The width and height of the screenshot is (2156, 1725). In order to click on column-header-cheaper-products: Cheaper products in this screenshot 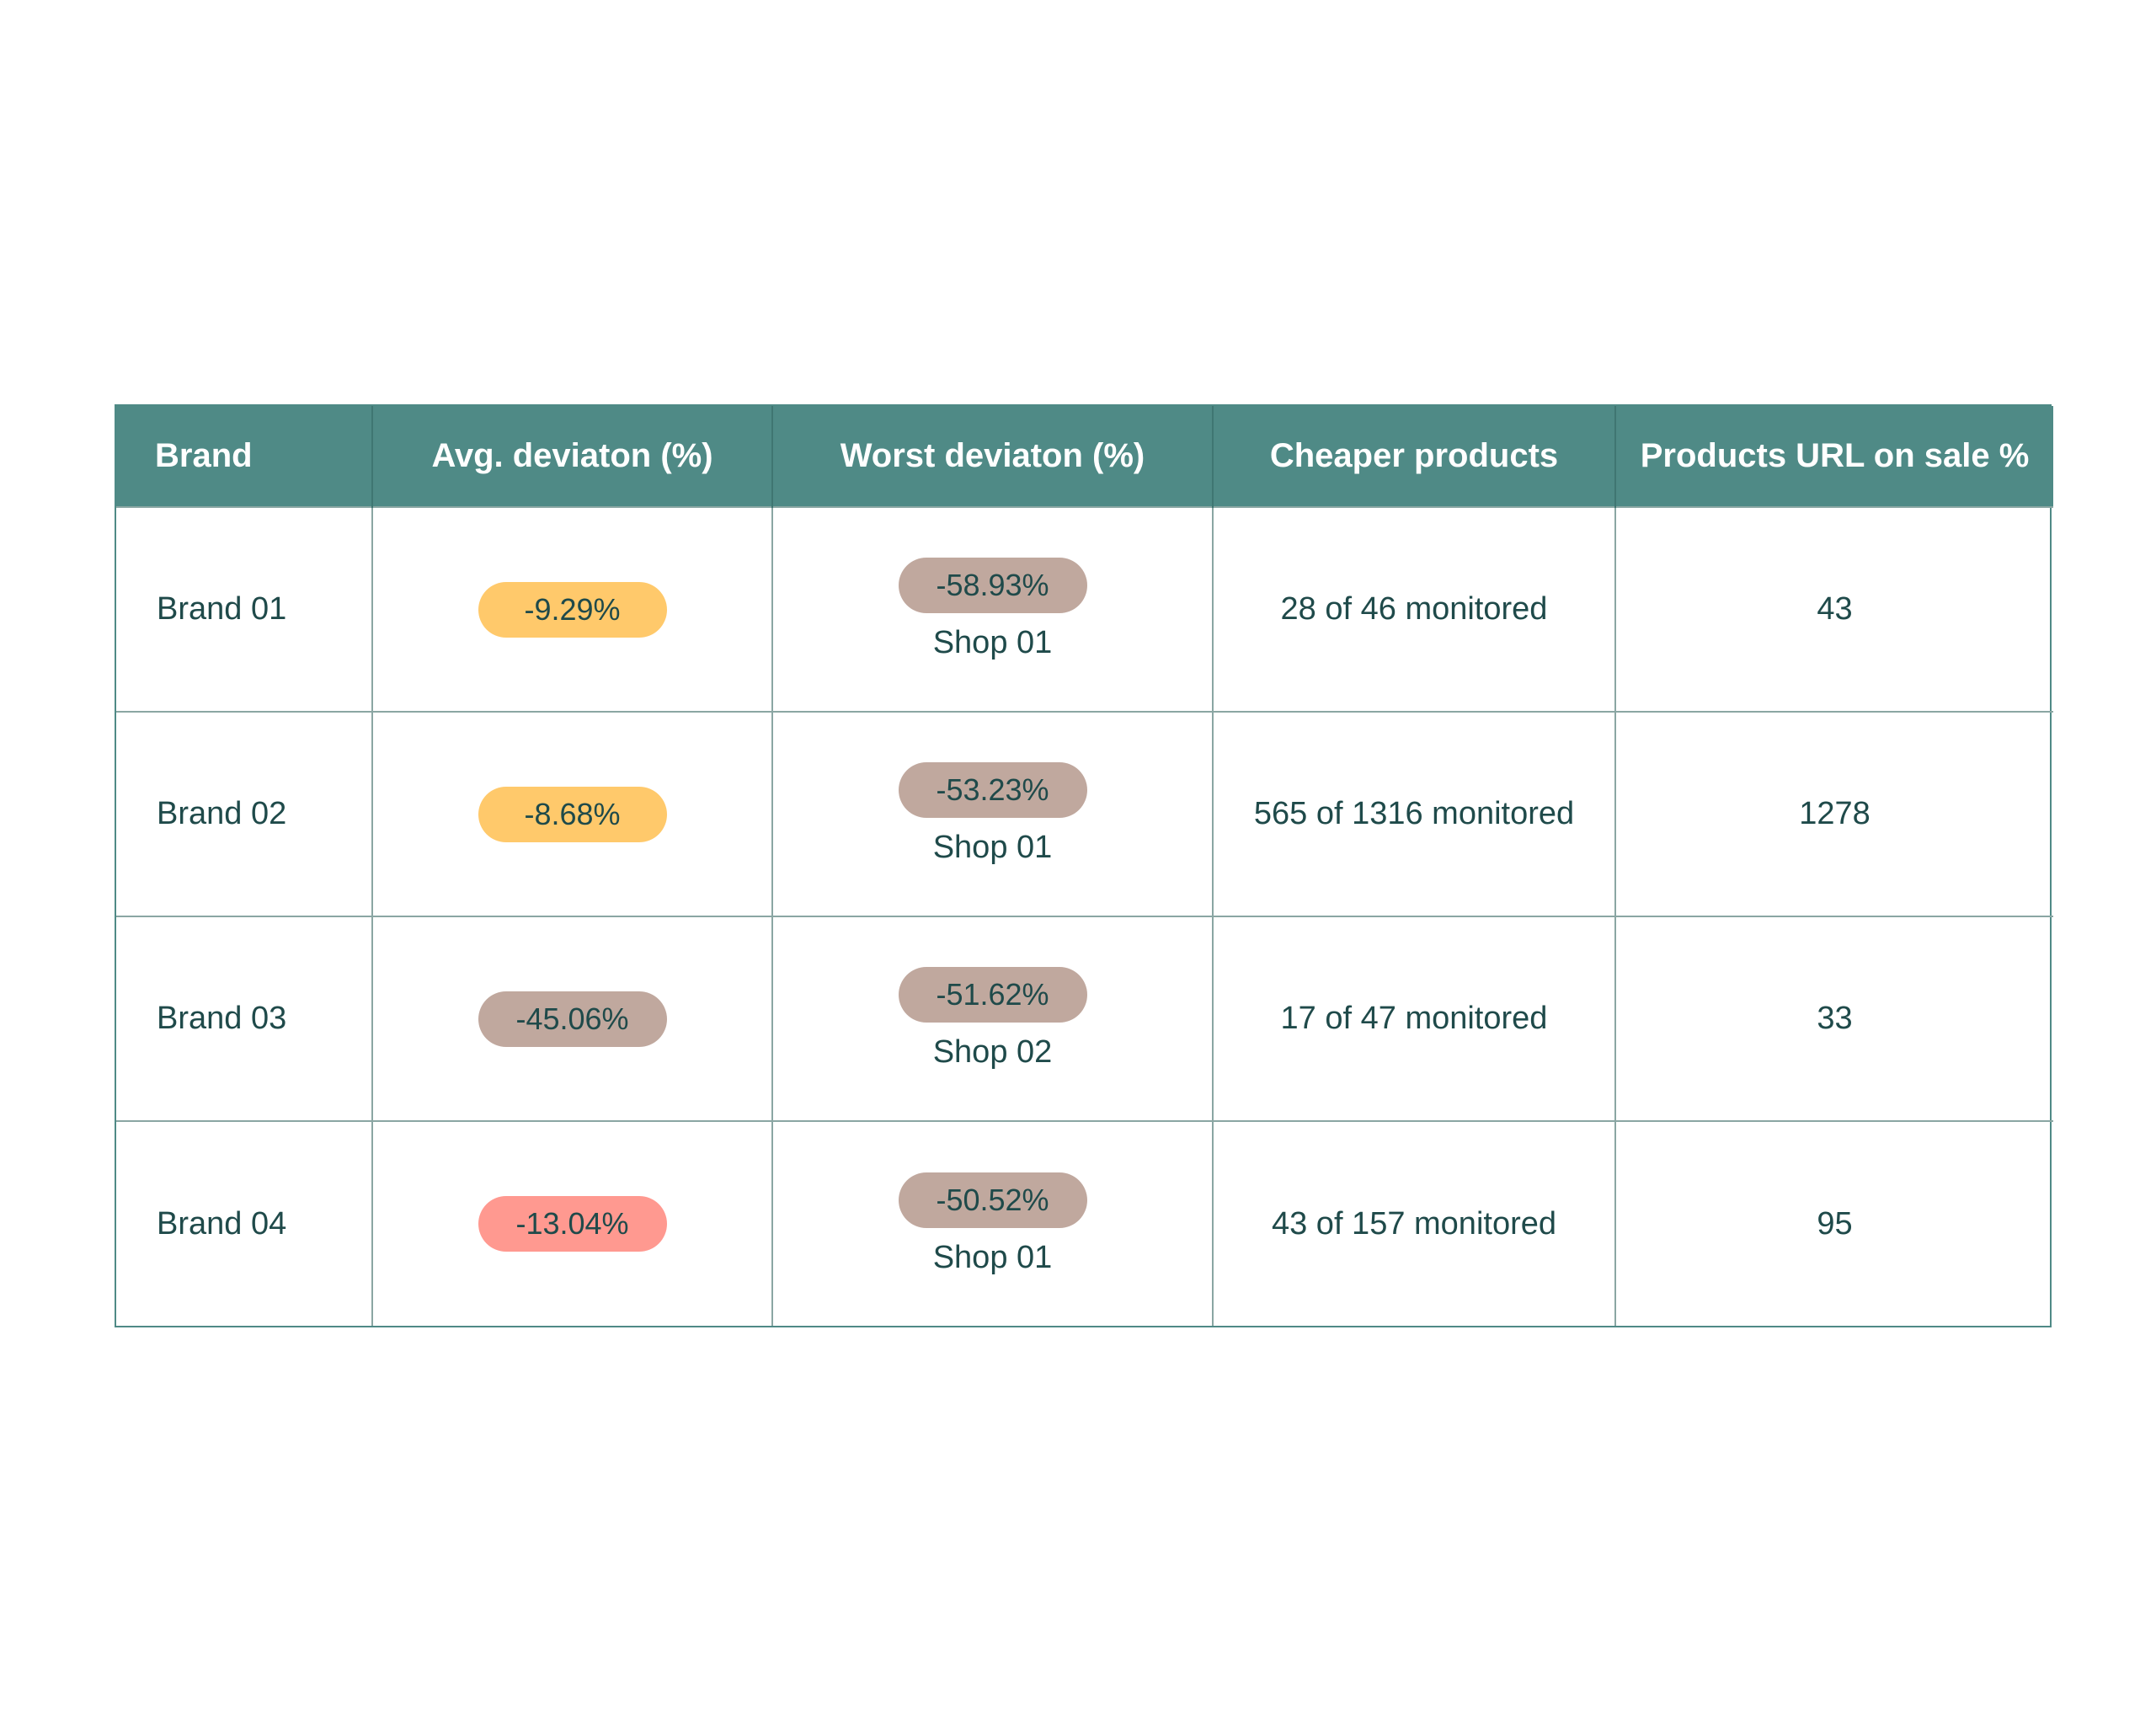, I will do `click(1414, 456)`.